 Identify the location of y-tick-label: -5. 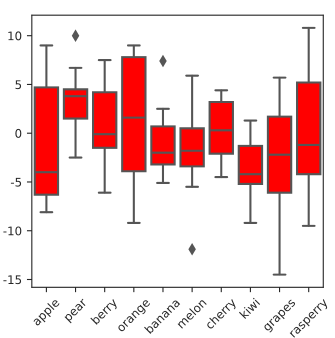
(16, 182).